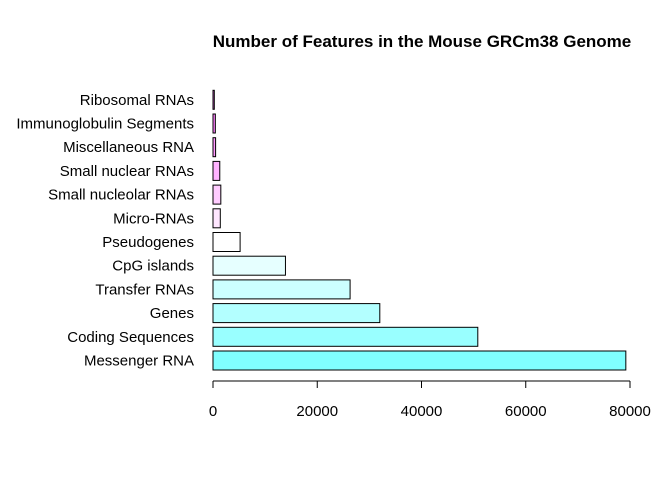  I want to click on x-tick-label: 20000, so click(317, 411).